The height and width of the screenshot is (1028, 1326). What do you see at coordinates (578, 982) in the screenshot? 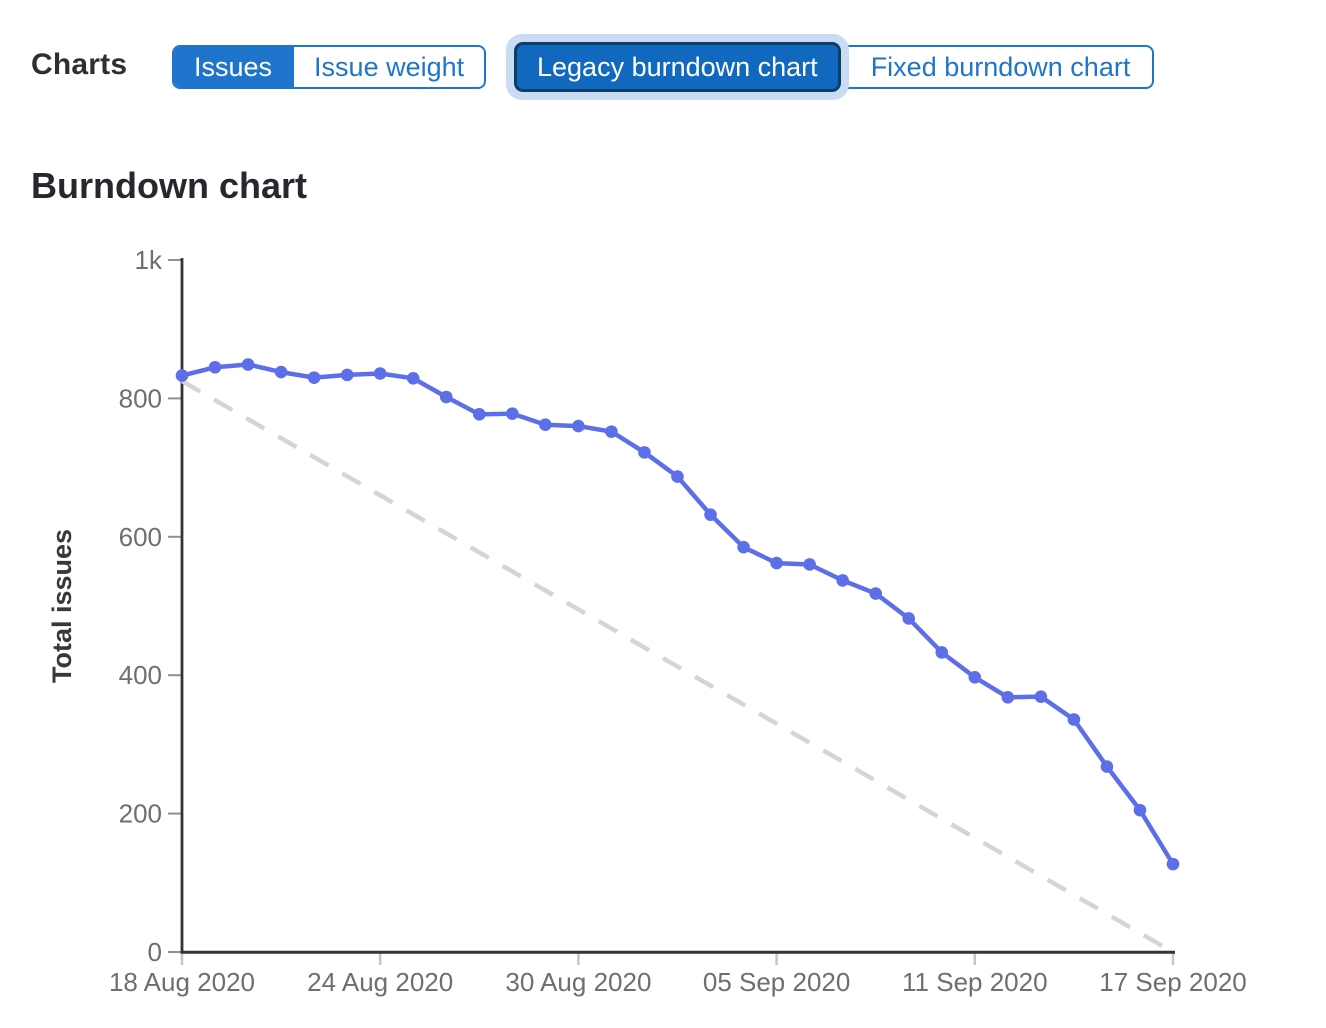
I see `x-tick-label: 30 Aug 2020` at bounding box center [578, 982].